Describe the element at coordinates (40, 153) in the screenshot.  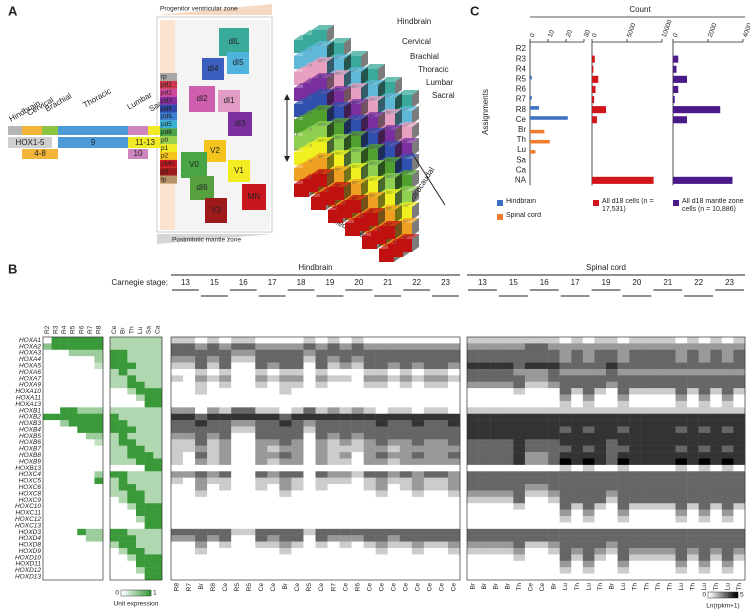
I see `hox-label: 4-8` at that location.